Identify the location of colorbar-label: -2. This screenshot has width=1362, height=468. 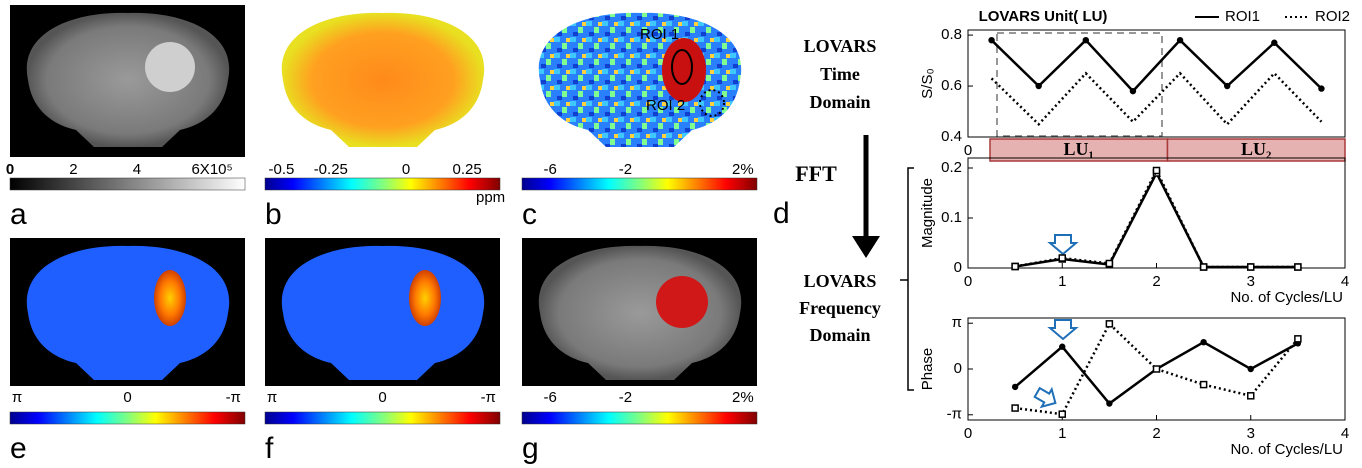
(625, 169).